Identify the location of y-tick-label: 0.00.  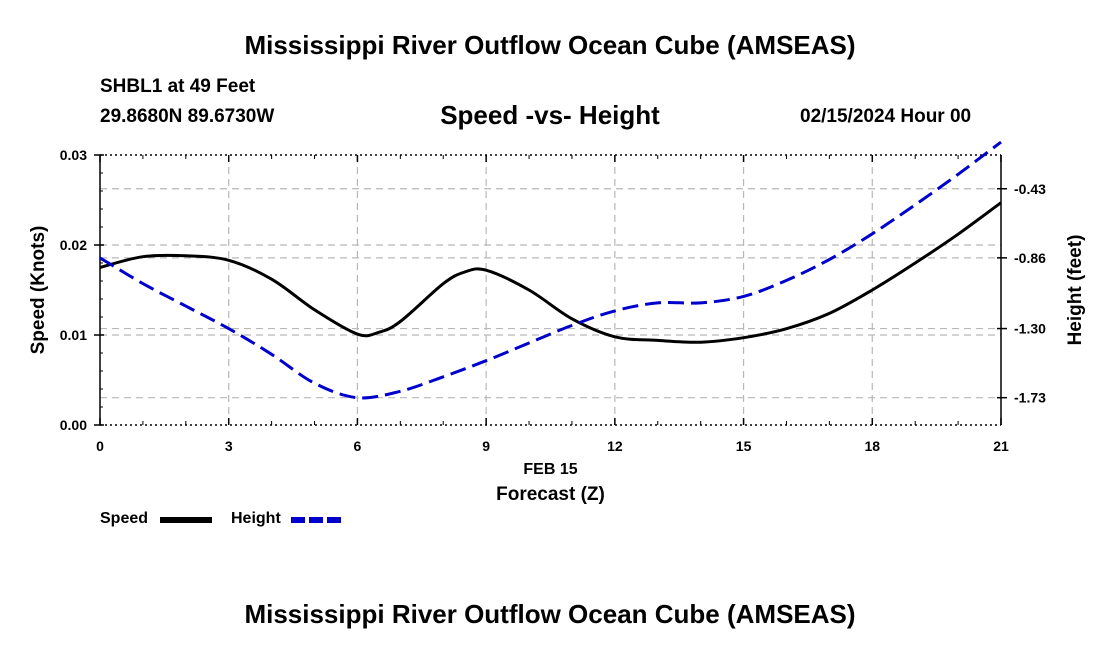
(73, 425).